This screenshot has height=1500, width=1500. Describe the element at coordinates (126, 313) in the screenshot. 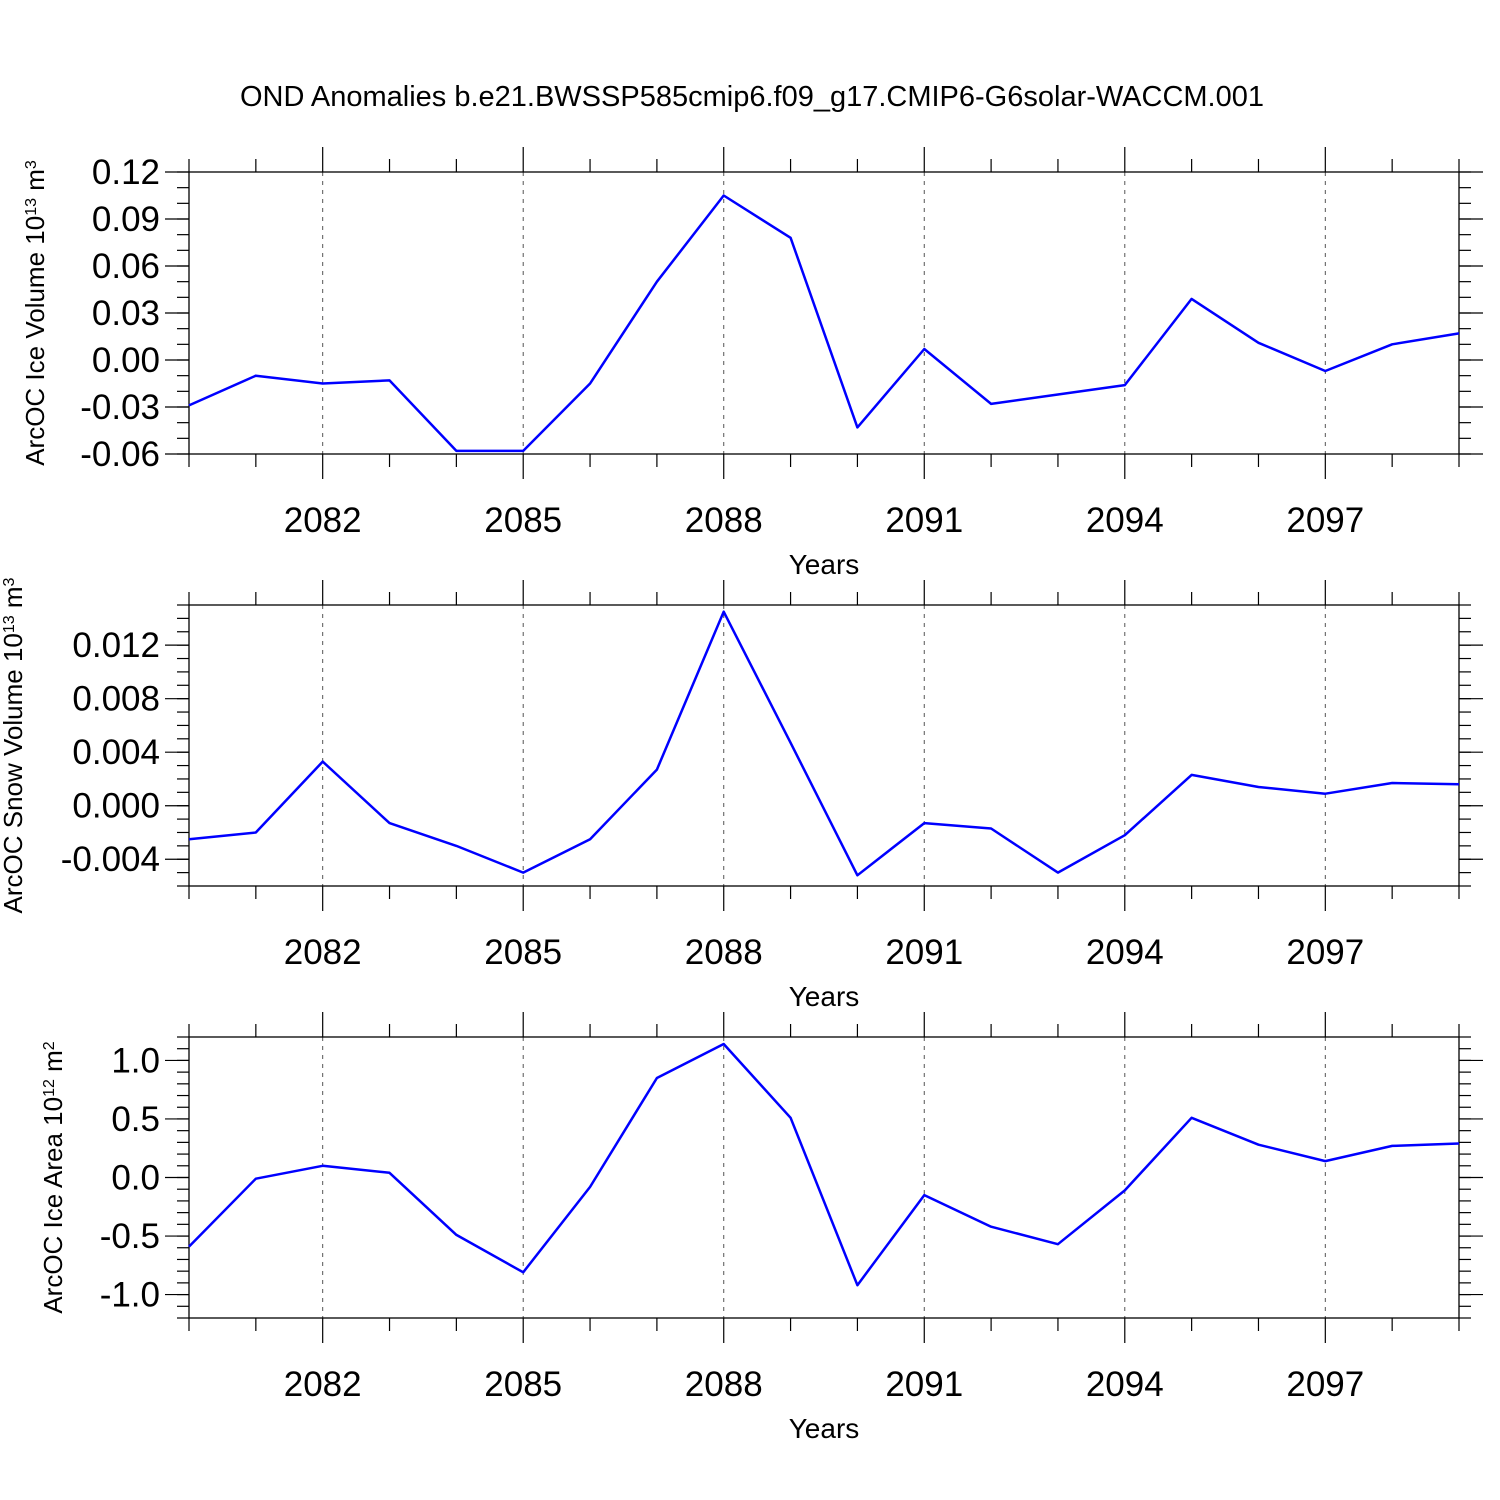

I see `y-tick-label: 0.03` at that location.